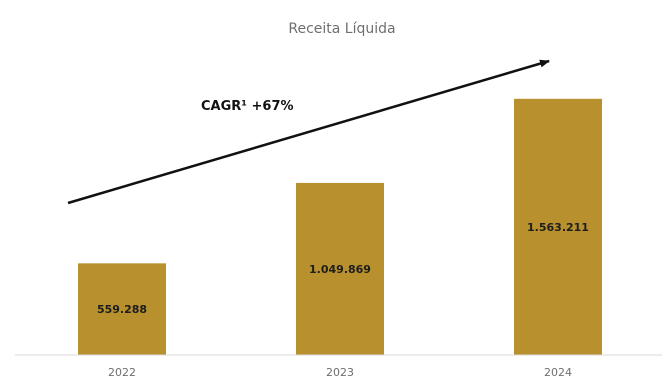 The width and height of the screenshot is (664, 383). What do you see at coordinates (122, 372) in the screenshot?
I see `x-tick-label-2022: 2022` at bounding box center [122, 372].